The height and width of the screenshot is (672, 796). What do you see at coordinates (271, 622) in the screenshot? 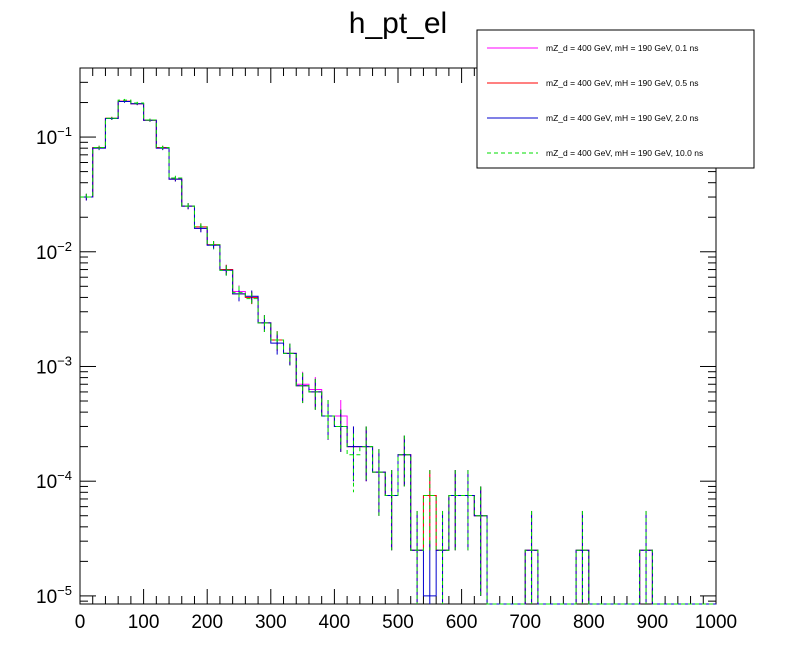
I see `x-tick-label: 300` at bounding box center [271, 622].